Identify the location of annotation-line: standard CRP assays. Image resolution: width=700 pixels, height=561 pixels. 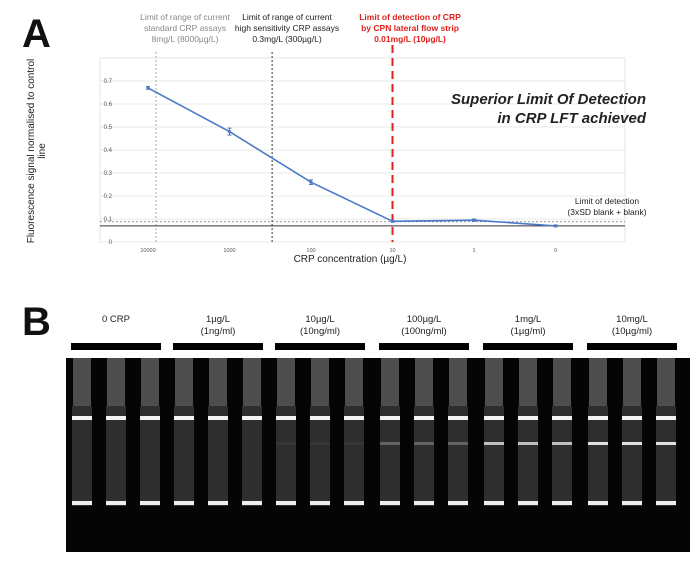
(185, 28).